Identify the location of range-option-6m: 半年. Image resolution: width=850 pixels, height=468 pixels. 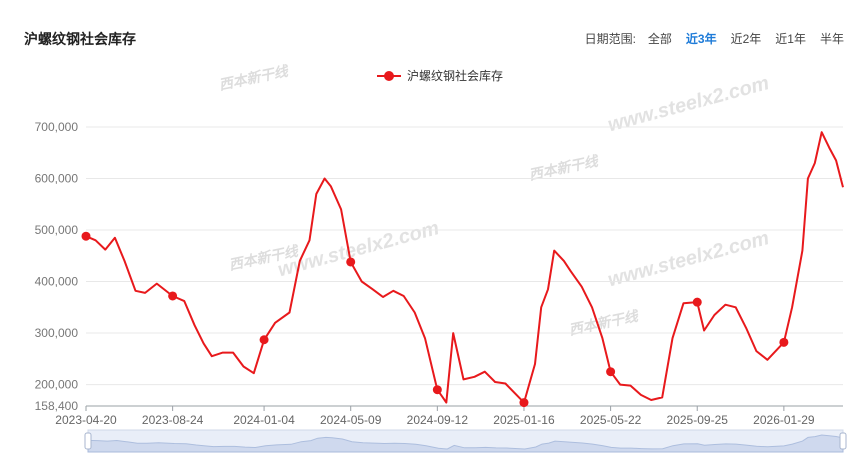
(831, 39).